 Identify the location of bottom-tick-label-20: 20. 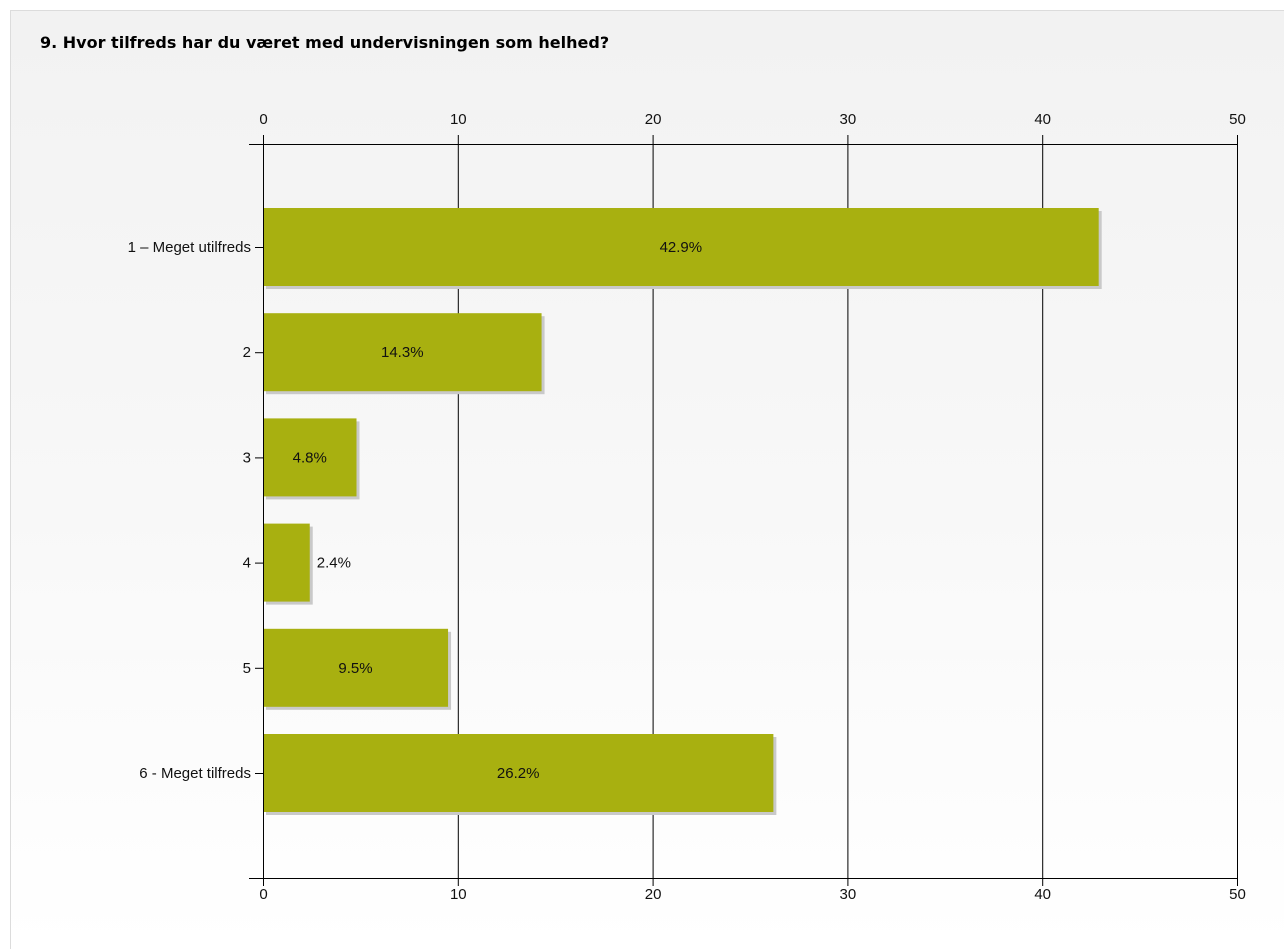
(653, 894).